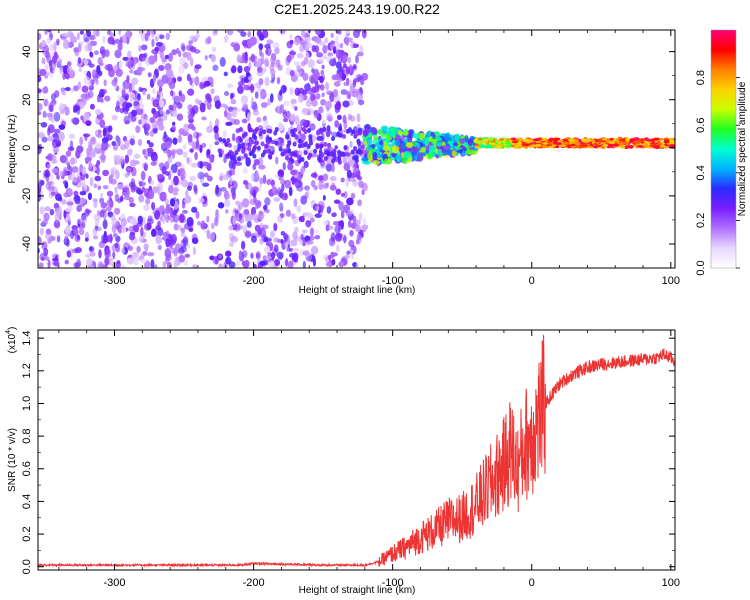 The width and height of the screenshot is (750, 600). Describe the element at coordinates (393, 281) in the screenshot. I see `x-tick-label: -100` at that location.